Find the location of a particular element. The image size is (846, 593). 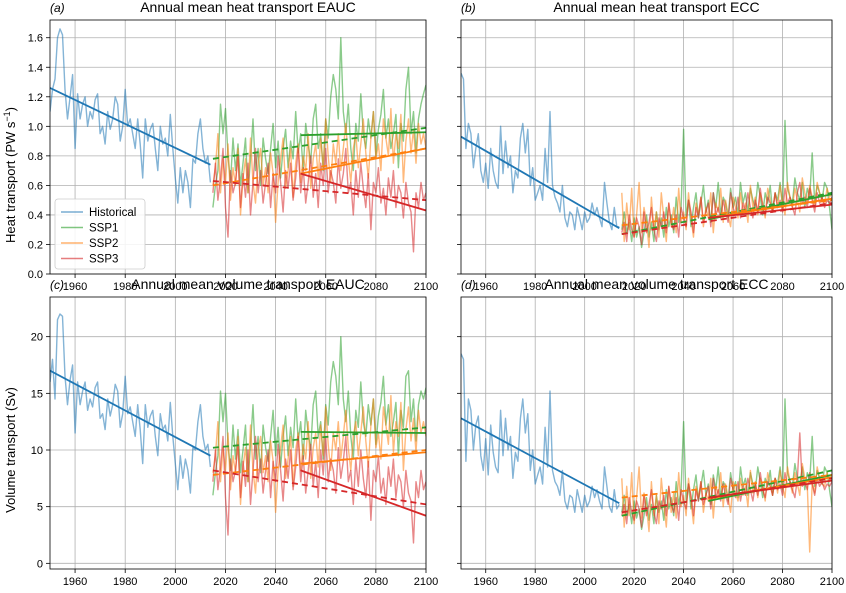

legend-box is located at coordinates (100, 234).